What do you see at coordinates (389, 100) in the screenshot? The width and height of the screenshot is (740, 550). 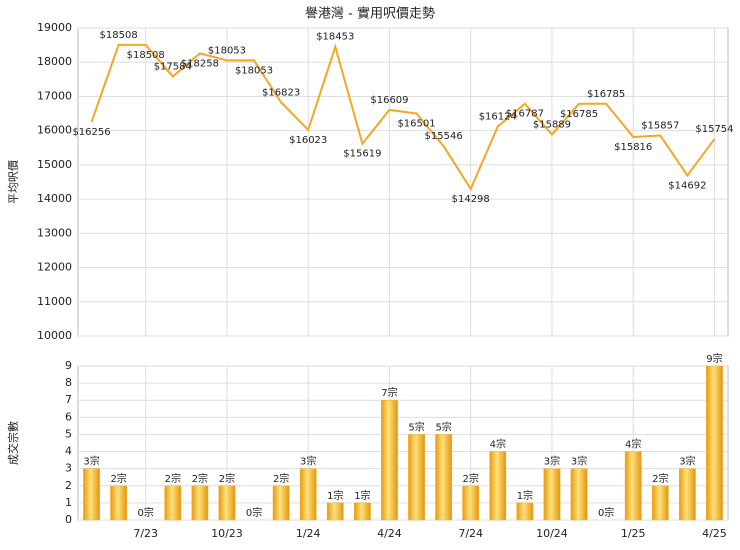 I see `data-label: $16609` at bounding box center [389, 100].